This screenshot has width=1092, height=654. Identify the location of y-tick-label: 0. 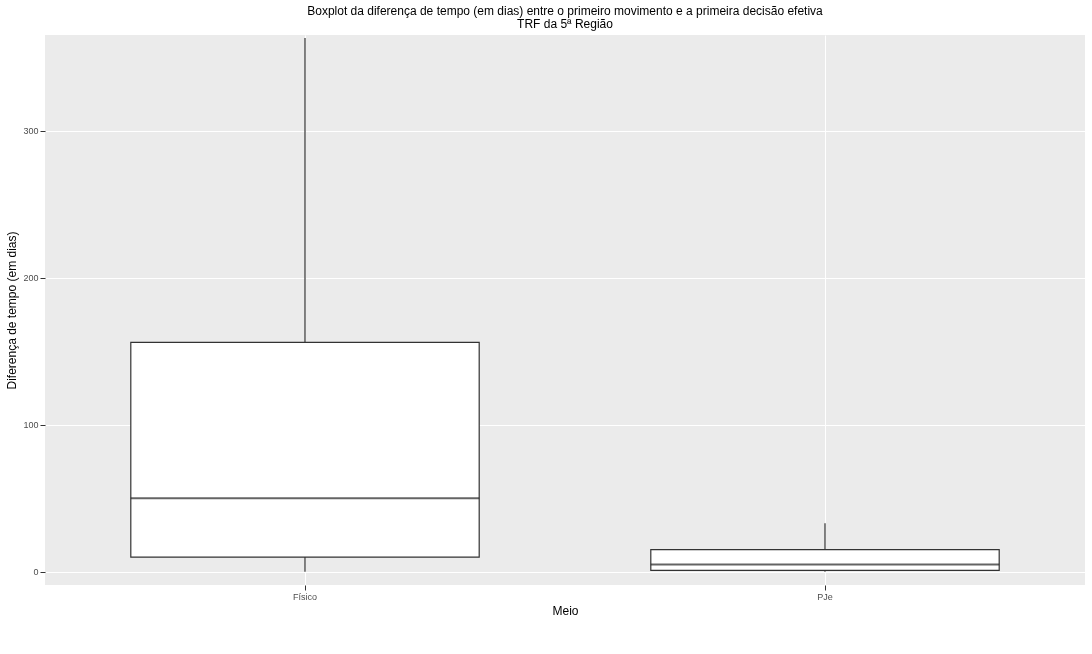
(36, 572).